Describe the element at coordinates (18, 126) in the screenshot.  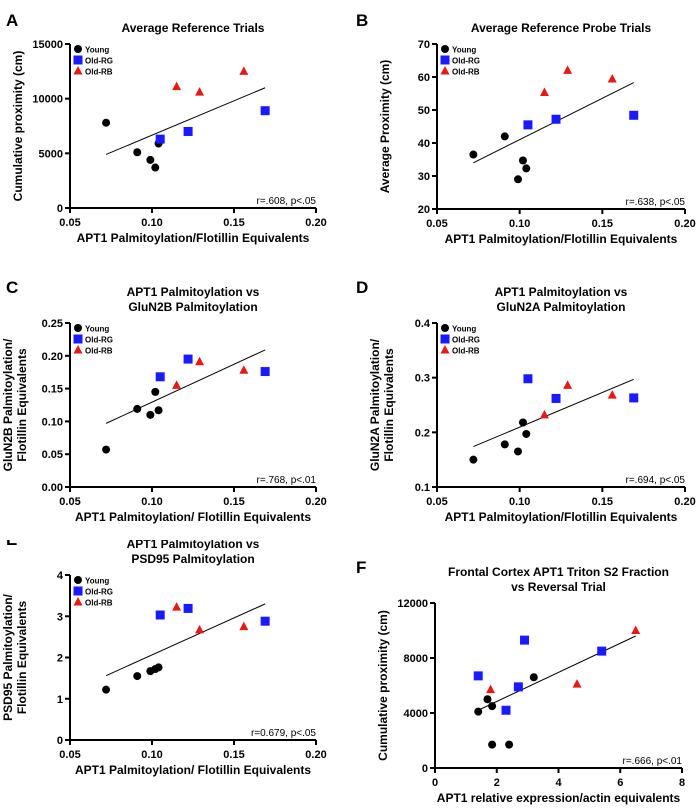
I see `y-axis-label: Cumulative proximity (cm)` at that location.